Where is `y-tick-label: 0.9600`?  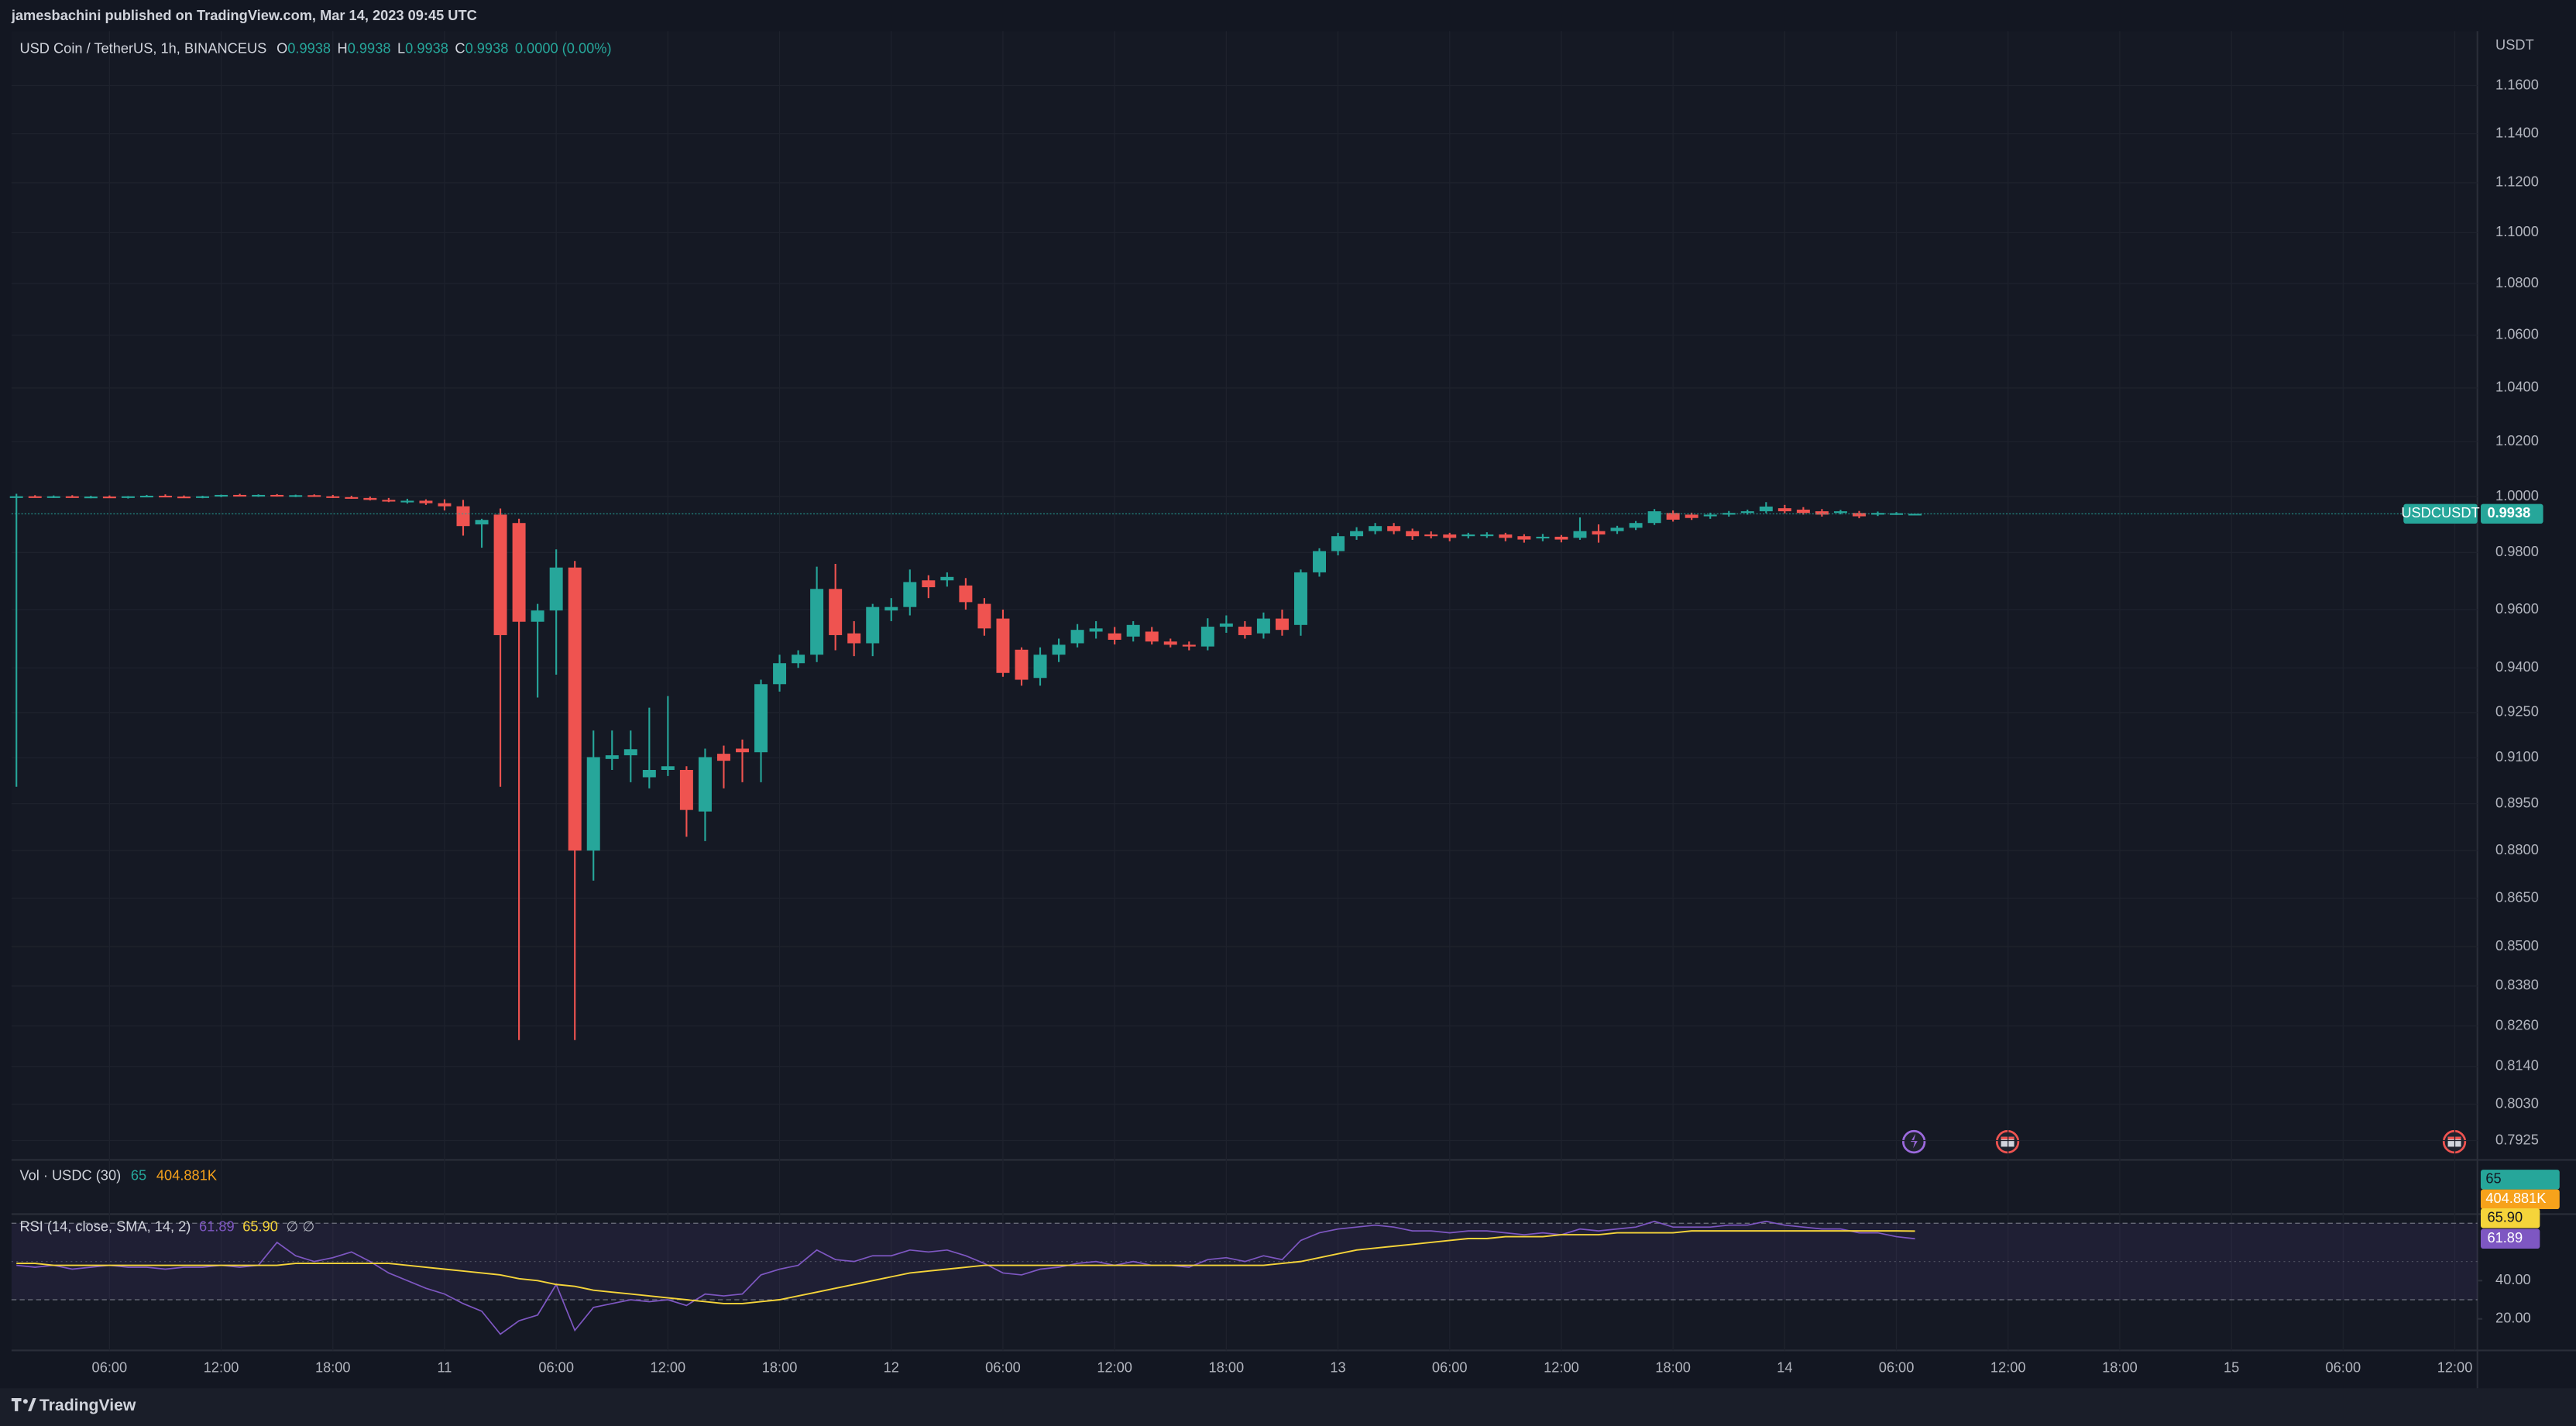
y-tick-label: 0.9600 is located at coordinates (2517, 608).